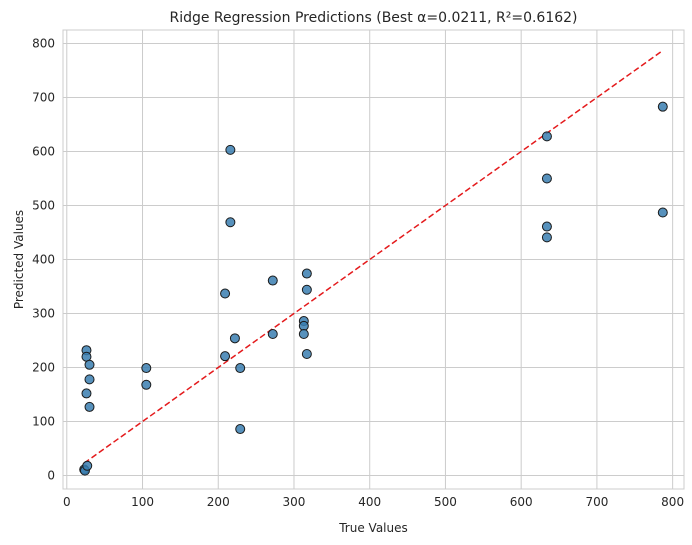 This screenshot has width=692, height=545. Describe the element at coordinates (373, 528) in the screenshot. I see `x-axis-label: True Values` at that location.